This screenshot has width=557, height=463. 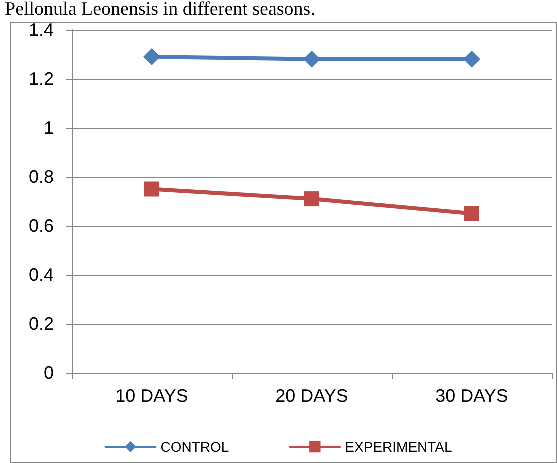 What do you see at coordinates (41, 324) in the screenshot?
I see `y-tick-label: 0.2` at bounding box center [41, 324].